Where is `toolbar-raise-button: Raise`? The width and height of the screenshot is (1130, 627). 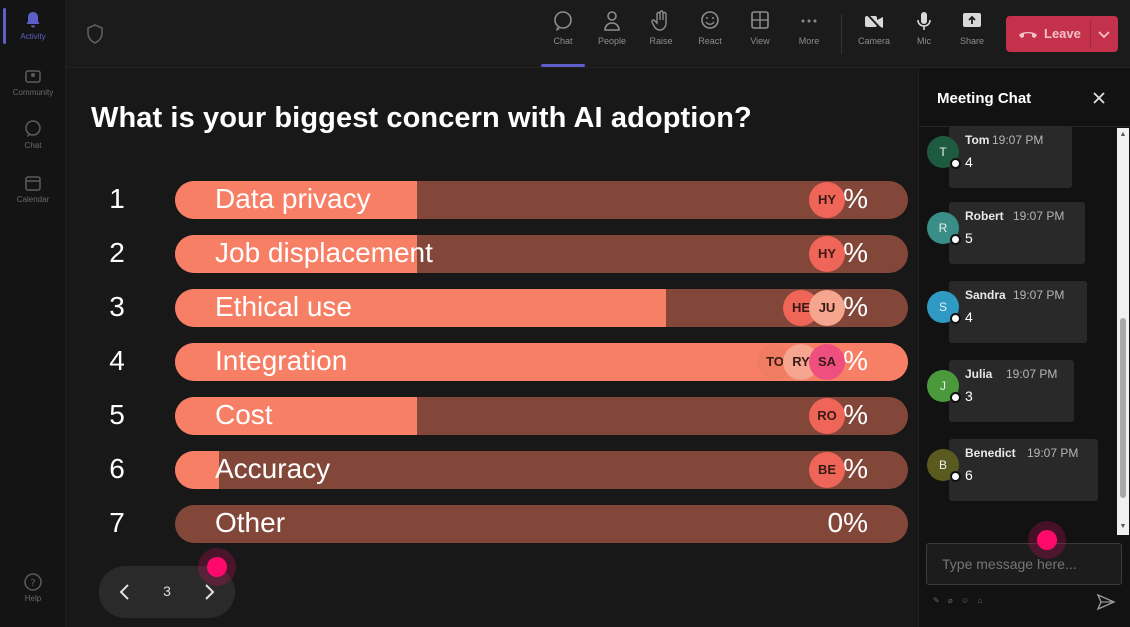
toolbar-raise-button: Raise is located at coordinates (661, 28).